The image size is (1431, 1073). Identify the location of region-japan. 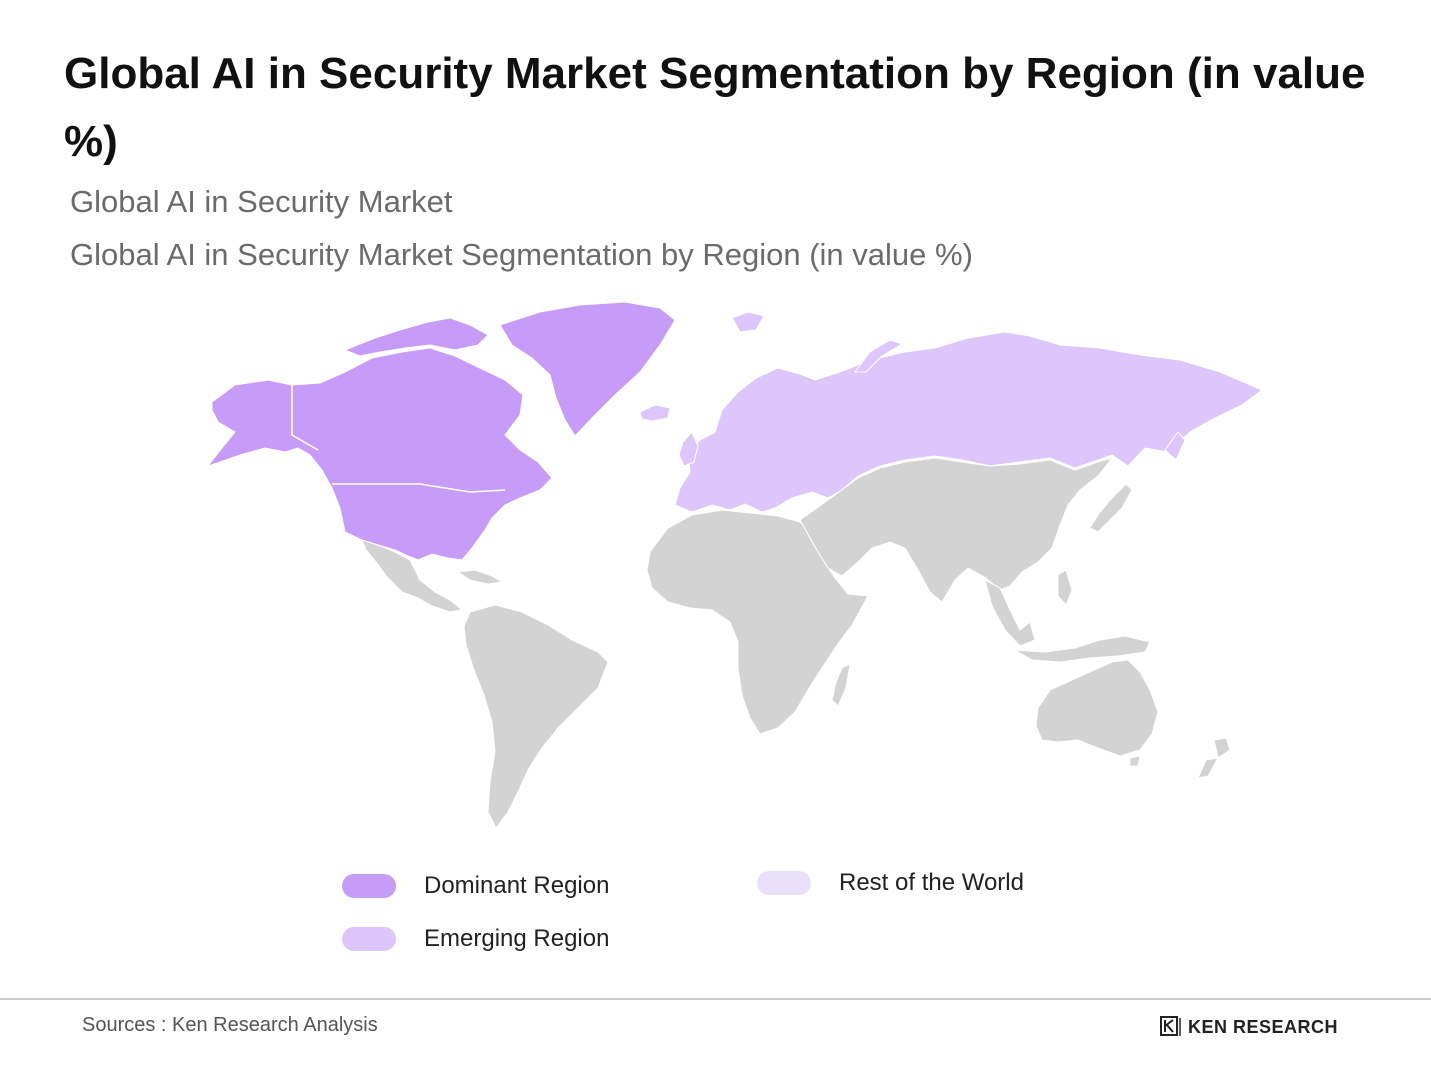
(1111, 508).